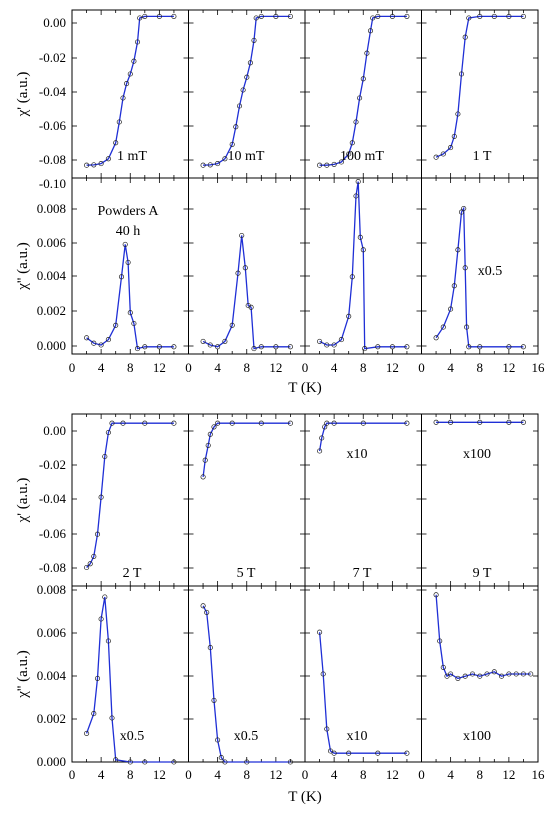 The height and width of the screenshot is (814, 550). What do you see at coordinates (539, 774) in the screenshot?
I see `x-tick-label: 16` at bounding box center [539, 774].